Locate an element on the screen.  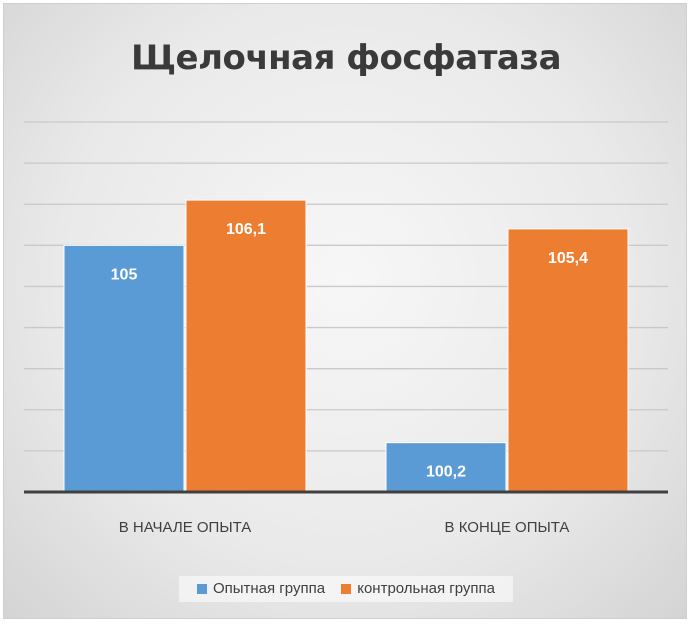
legend-swatch-orange is located at coordinates (346, 588).